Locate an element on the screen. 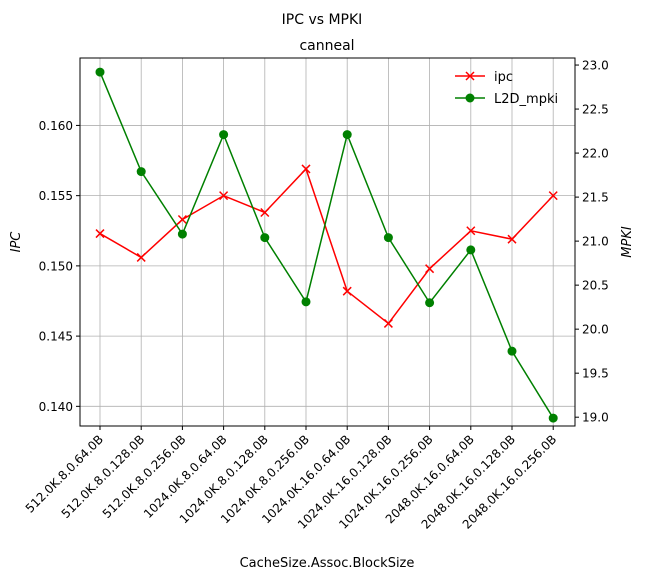 Image resolution: width=645 pixels, height=580 pixels. y-axis-label-left: IPC is located at coordinates (16, 242).